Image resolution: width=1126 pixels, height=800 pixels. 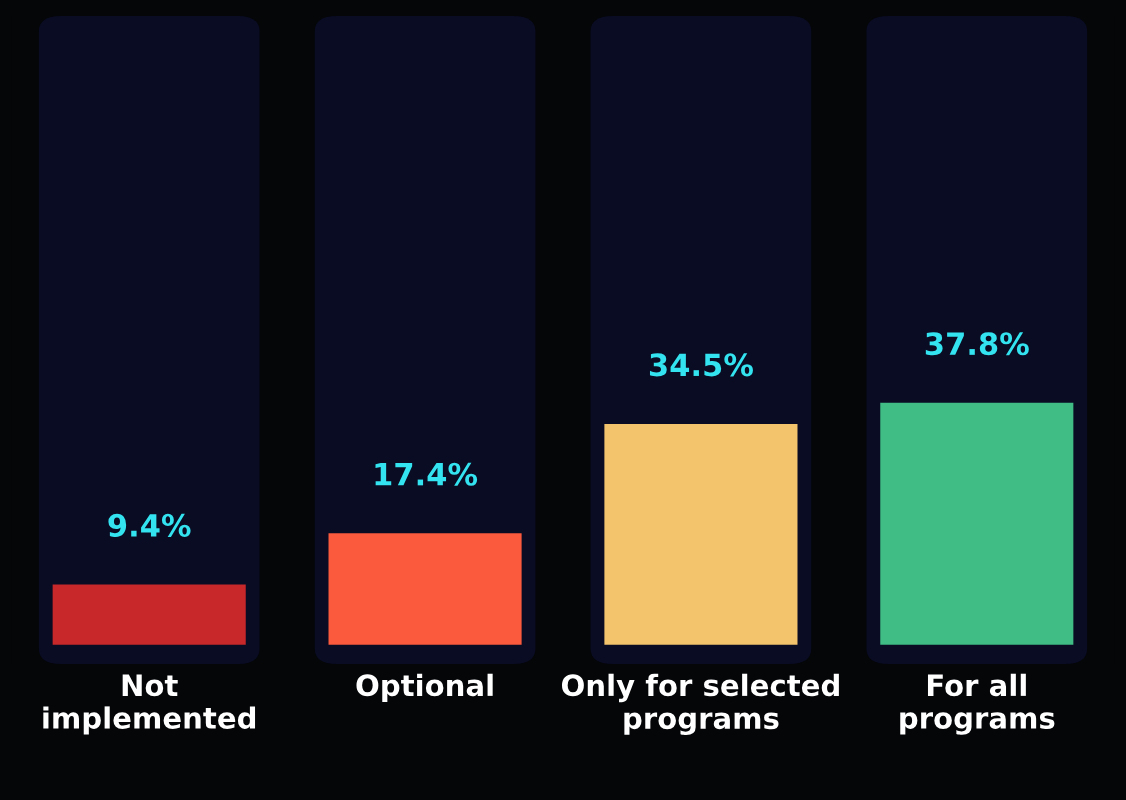 What do you see at coordinates (977, 704) in the screenshot?
I see `x-tick-label: For all programs` at bounding box center [977, 704].